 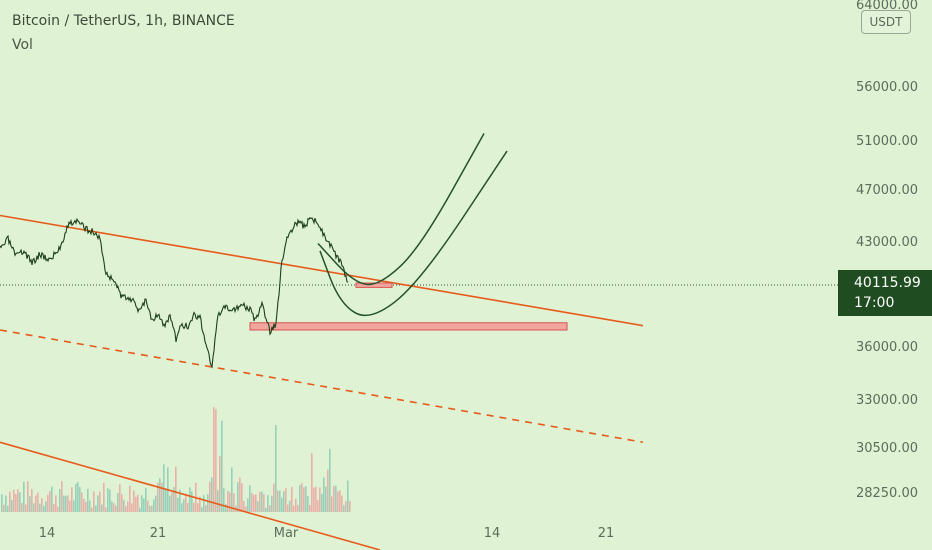 I want to click on last-price-badge: 40115.99 17:00, so click(x=885, y=293).